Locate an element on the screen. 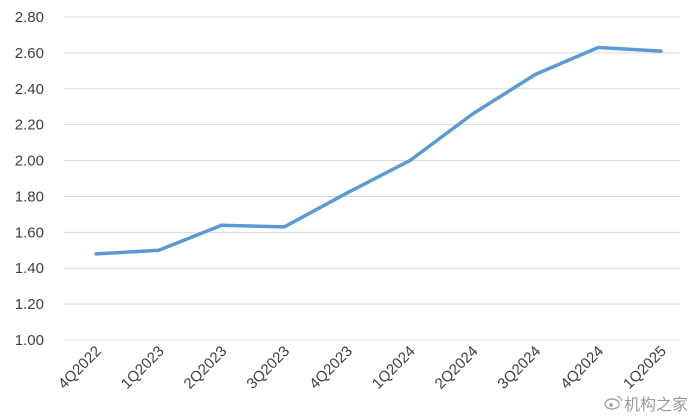 The width and height of the screenshot is (700, 420). y-tick-label: 2.60 is located at coordinates (29, 53).